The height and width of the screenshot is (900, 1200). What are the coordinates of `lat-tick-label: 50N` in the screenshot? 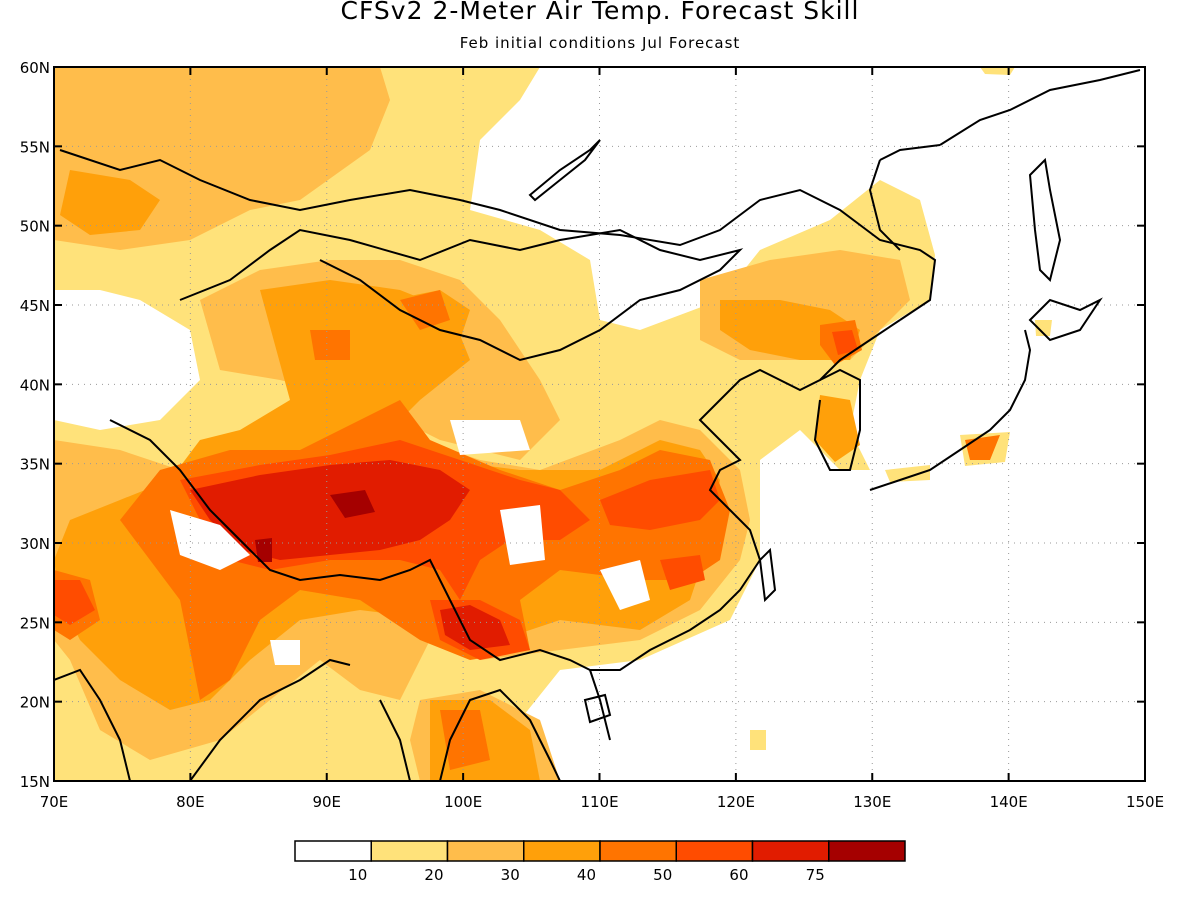 It's located at (35, 227).